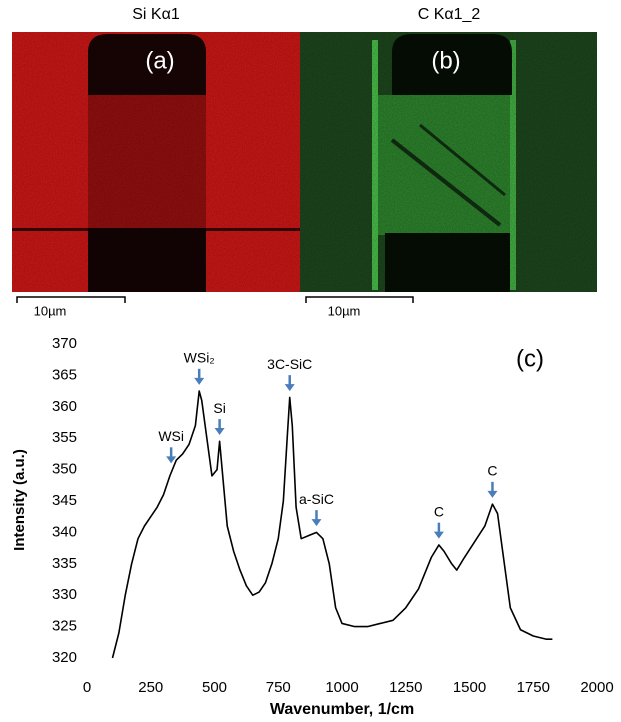 The image size is (621, 722). I want to click on panel-title: Si Kα1, so click(156, 14).